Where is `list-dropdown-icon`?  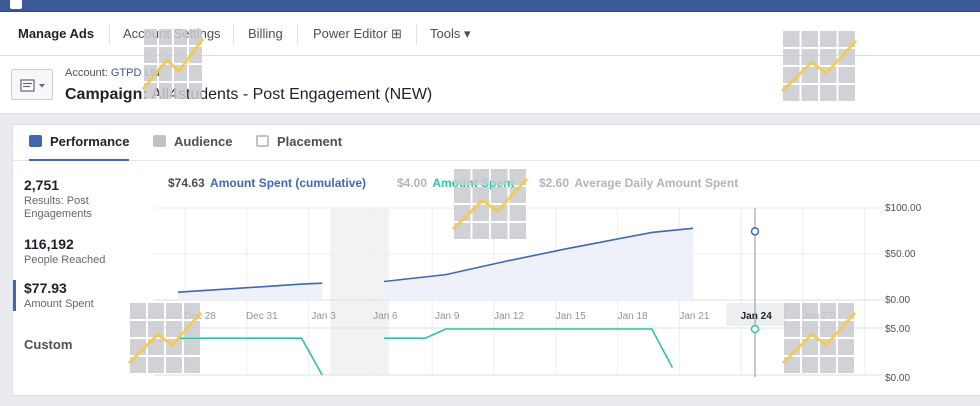
list-dropdown-icon is located at coordinates (32, 85).